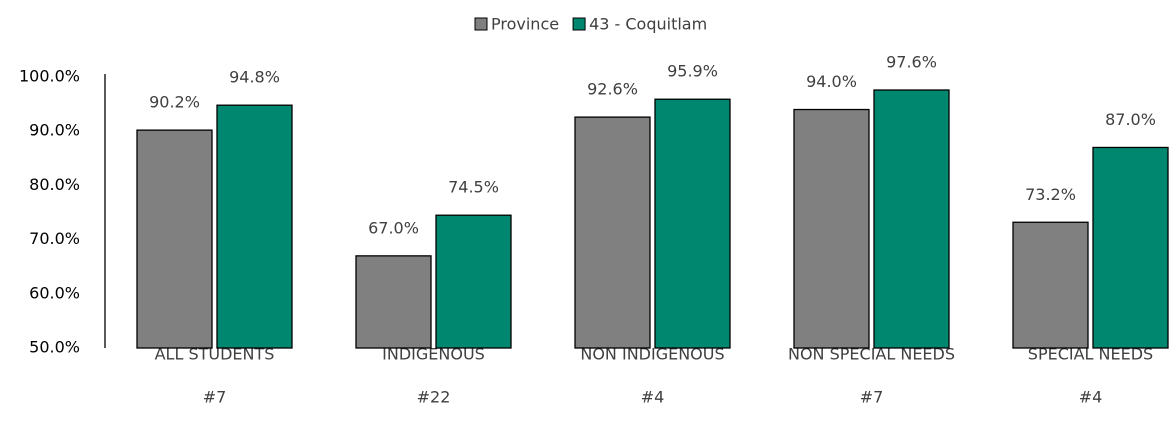  What do you see at coordinates (49, 76) in the screenshot?
I see `y-tick-label: 100.0%` at bounding box center [49, 76].